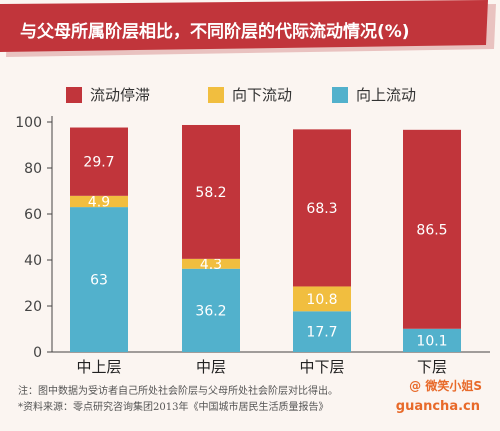 This screenshot has height=431, width=500. I want to click on data-label: 17.7, so click(321, 333).